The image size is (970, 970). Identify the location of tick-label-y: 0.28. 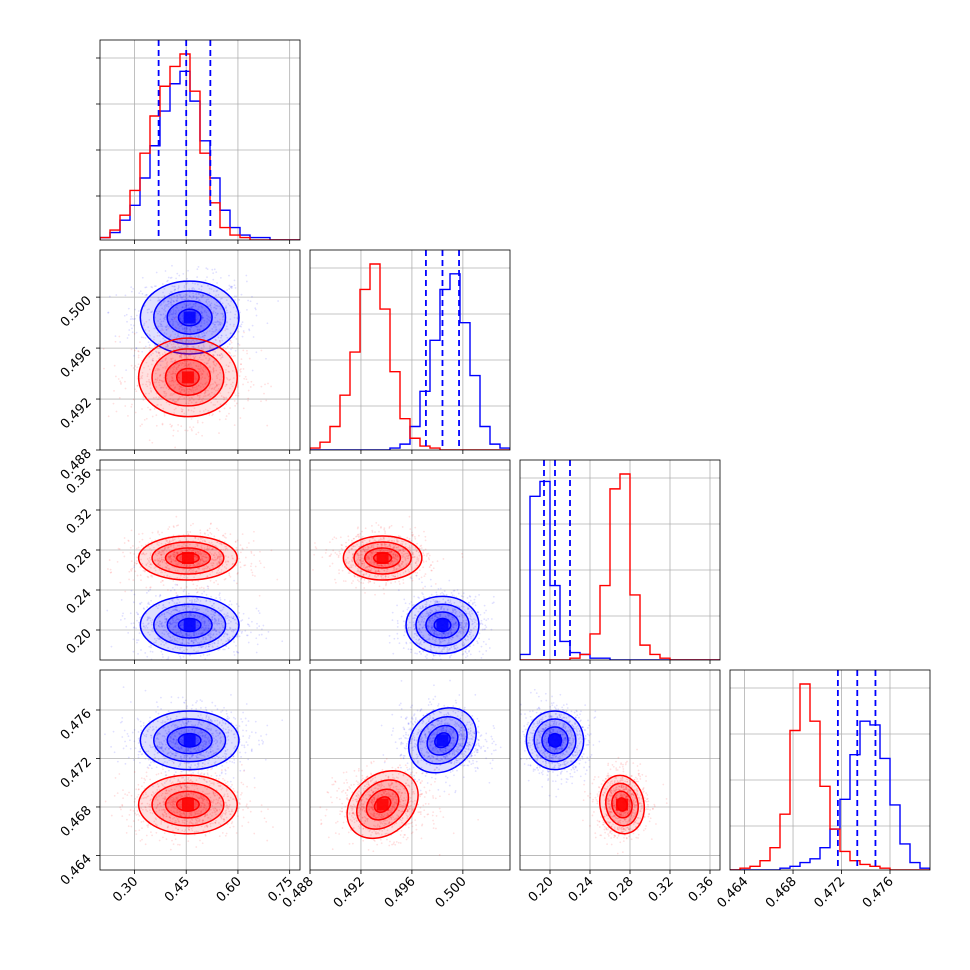
(79, 561).